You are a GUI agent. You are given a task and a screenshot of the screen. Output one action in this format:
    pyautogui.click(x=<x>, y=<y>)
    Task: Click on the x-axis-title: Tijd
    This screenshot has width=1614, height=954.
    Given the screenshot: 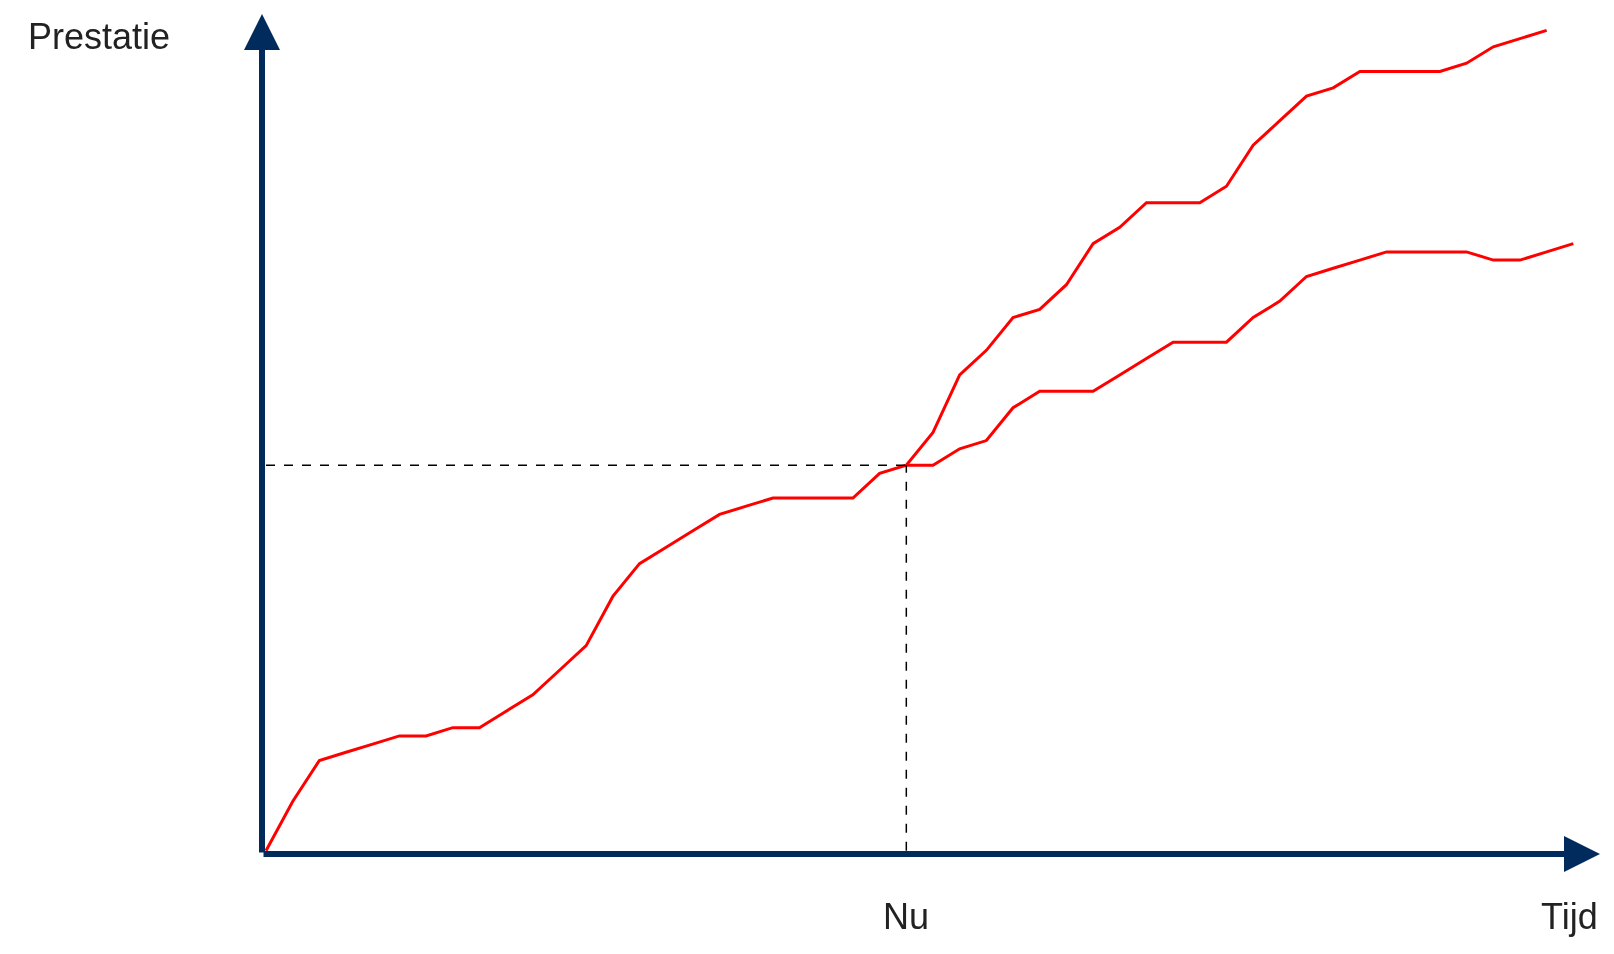 What is the action you would take?
    pyautogui.click(x=1569, y=916)
    